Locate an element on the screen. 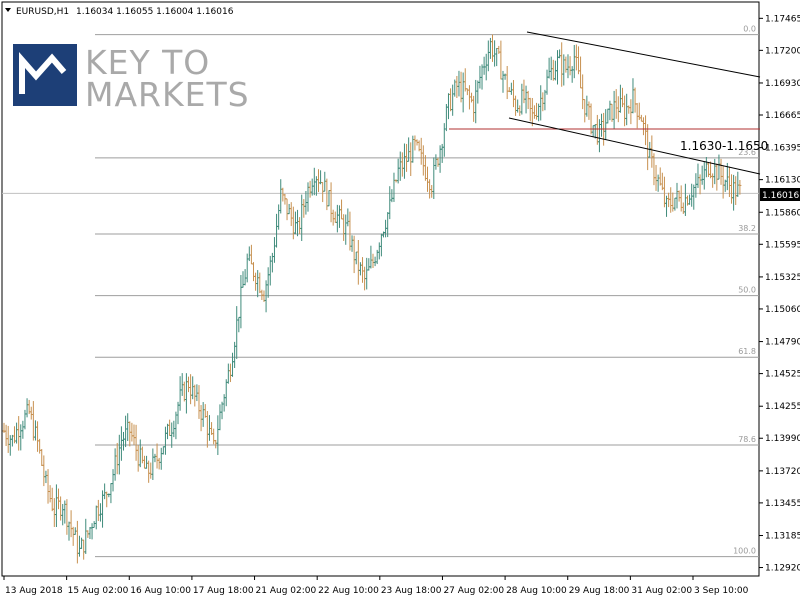  fib-level-label: 78.6 is located at coordinates (747, 439).